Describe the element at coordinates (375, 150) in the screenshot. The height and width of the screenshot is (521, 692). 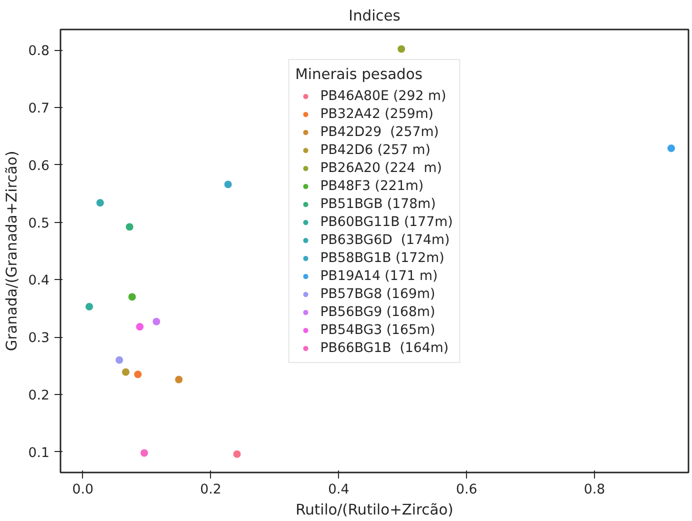
I see `legend-label: PB42D6 (257 m)` at that location.